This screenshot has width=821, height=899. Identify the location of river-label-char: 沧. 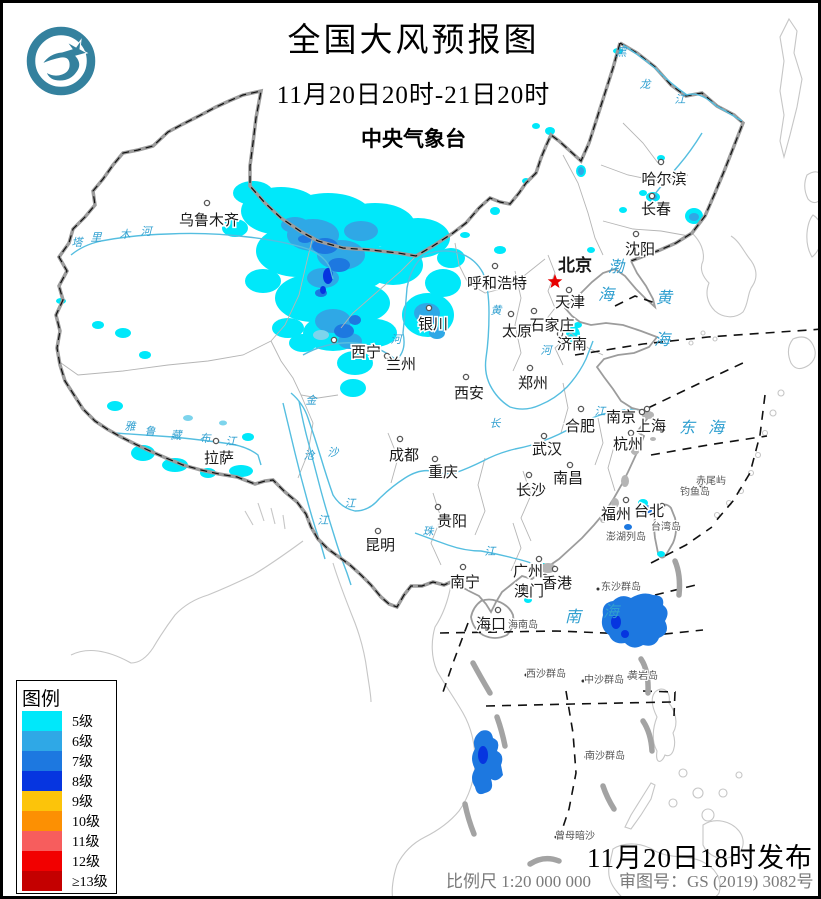
(310, 455).